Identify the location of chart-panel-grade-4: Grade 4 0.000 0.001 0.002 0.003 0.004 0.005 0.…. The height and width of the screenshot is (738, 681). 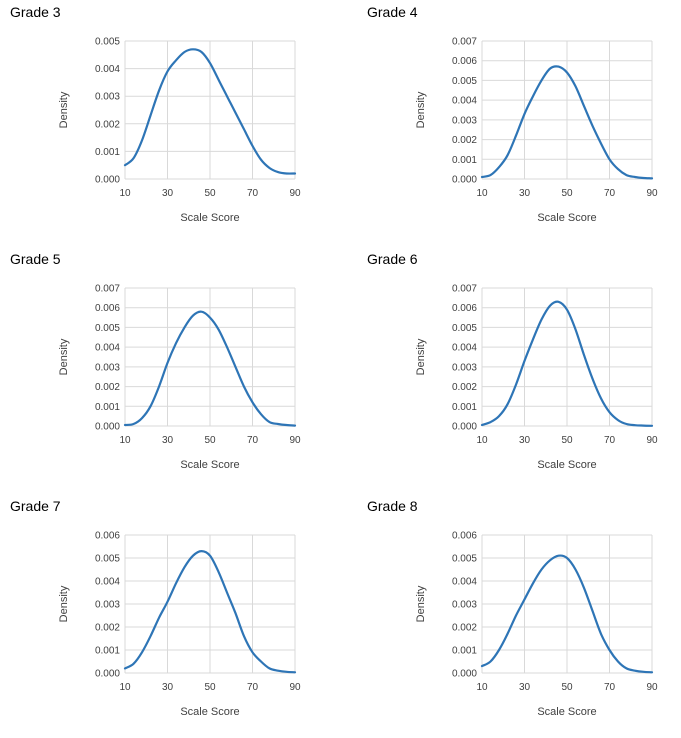
(524, 124).